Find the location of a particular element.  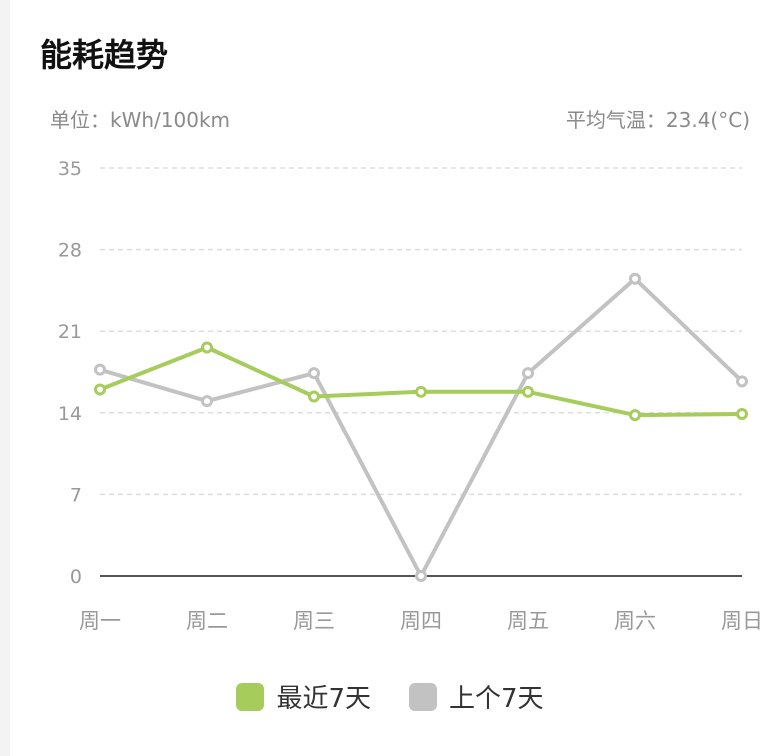

x-tick-label: 周日 is located at coordinates (742, 621).